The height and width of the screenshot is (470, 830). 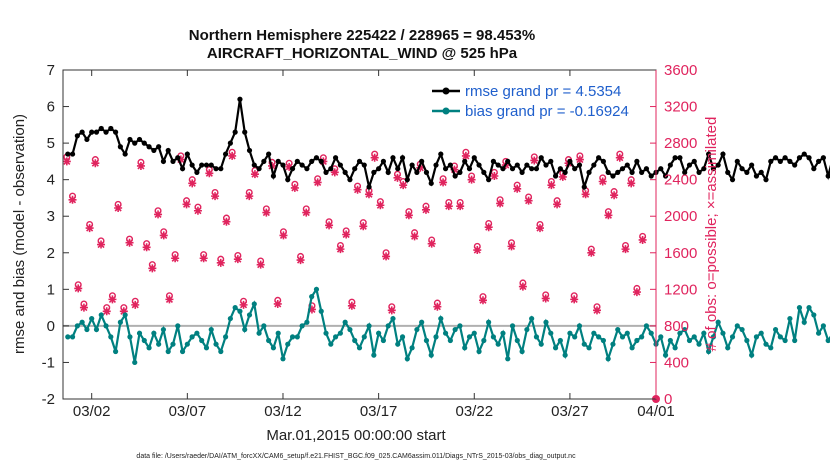 What do you see at coordinates (379, 411) in the screenshot?
I see `x-tick-label: 03/17` at bounding box center [379, 411].